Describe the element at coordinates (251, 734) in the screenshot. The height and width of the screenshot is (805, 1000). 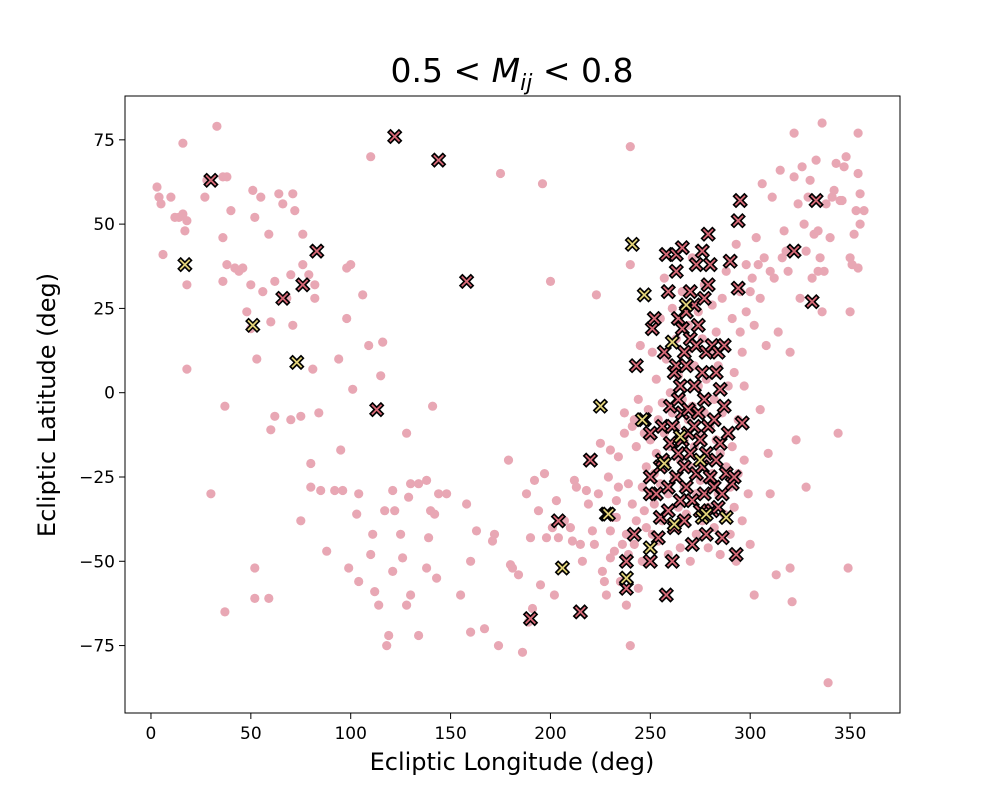
I see `x-tick-label: 50` at that location.